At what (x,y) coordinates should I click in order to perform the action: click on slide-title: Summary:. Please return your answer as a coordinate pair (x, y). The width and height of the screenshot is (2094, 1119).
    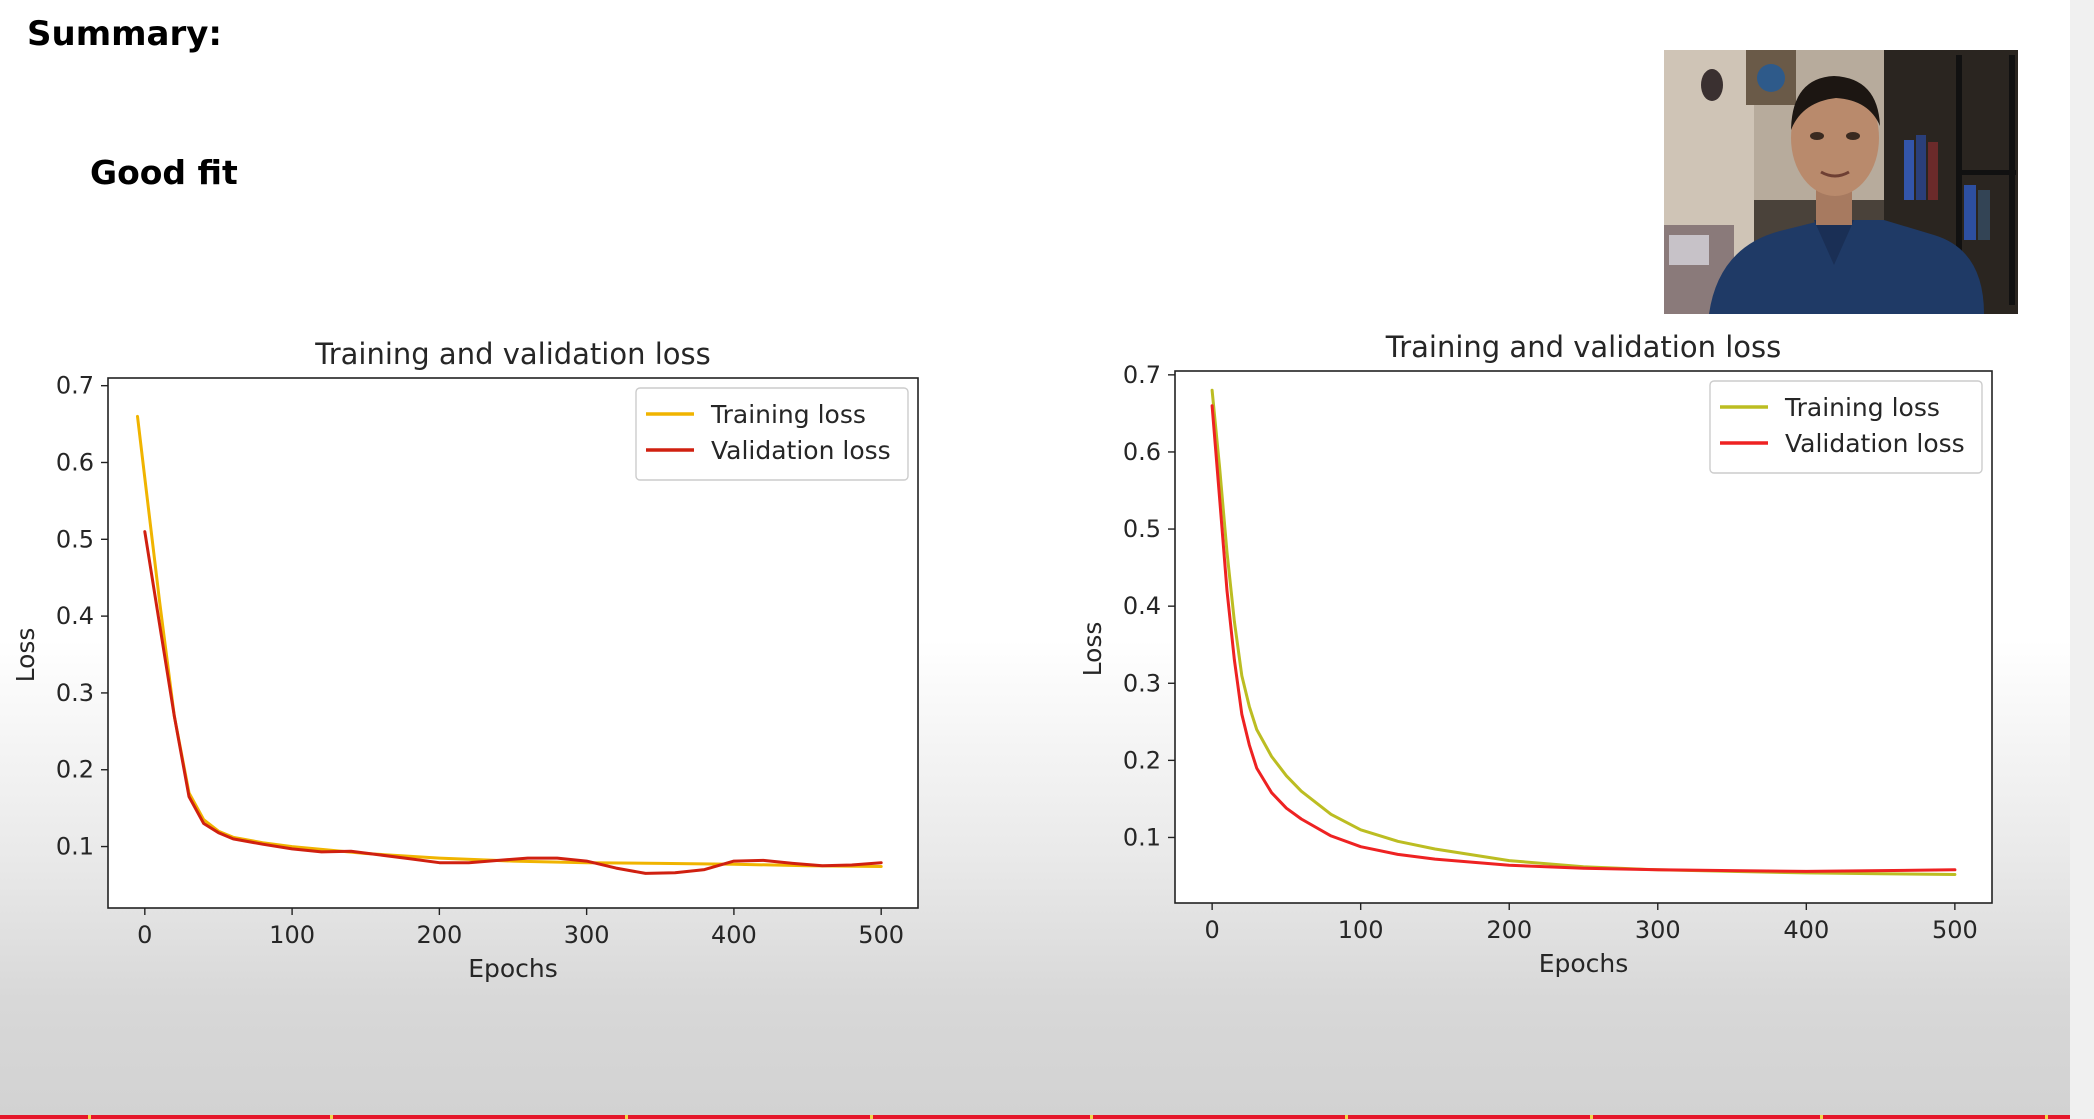
    Looking at the image, I should click on (125, 34).